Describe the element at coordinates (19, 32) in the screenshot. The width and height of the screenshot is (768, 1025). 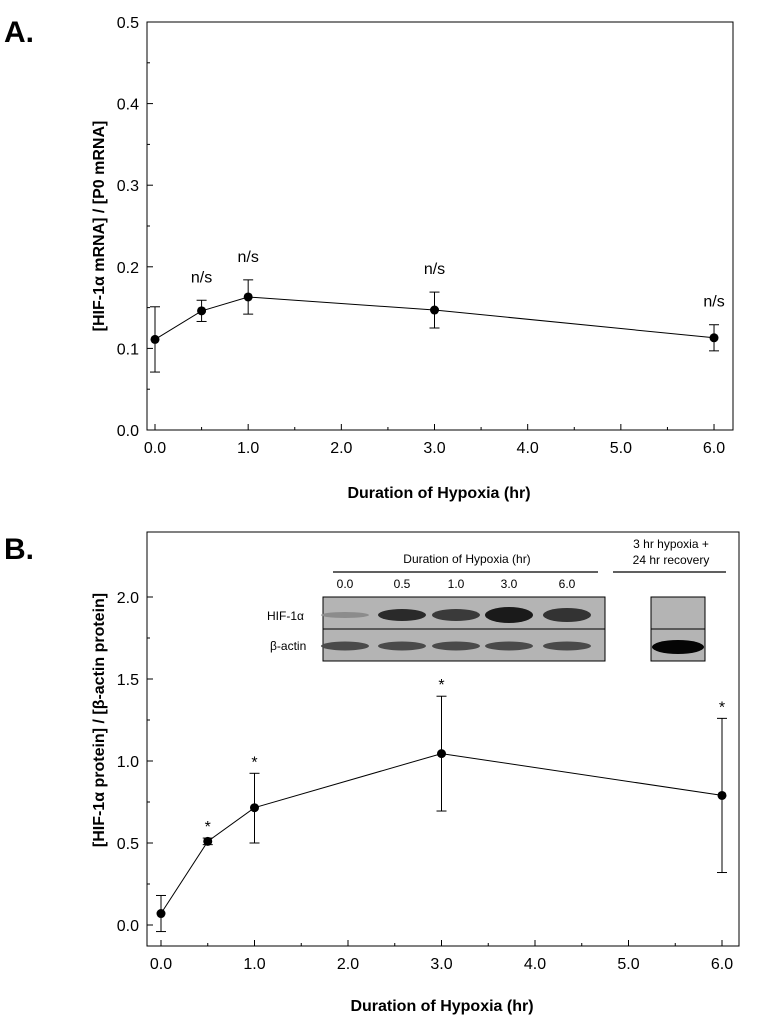
I see `panel-a-label: A.` at that location.